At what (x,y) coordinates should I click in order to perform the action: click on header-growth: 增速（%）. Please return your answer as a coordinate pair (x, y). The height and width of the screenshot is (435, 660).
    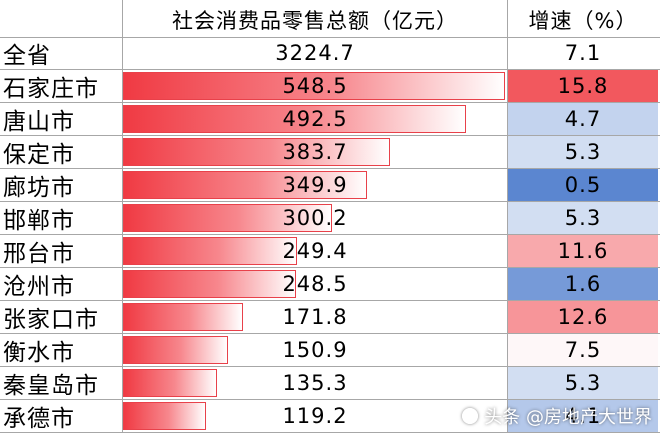
    Looking at the image, I should click on (583, 21).